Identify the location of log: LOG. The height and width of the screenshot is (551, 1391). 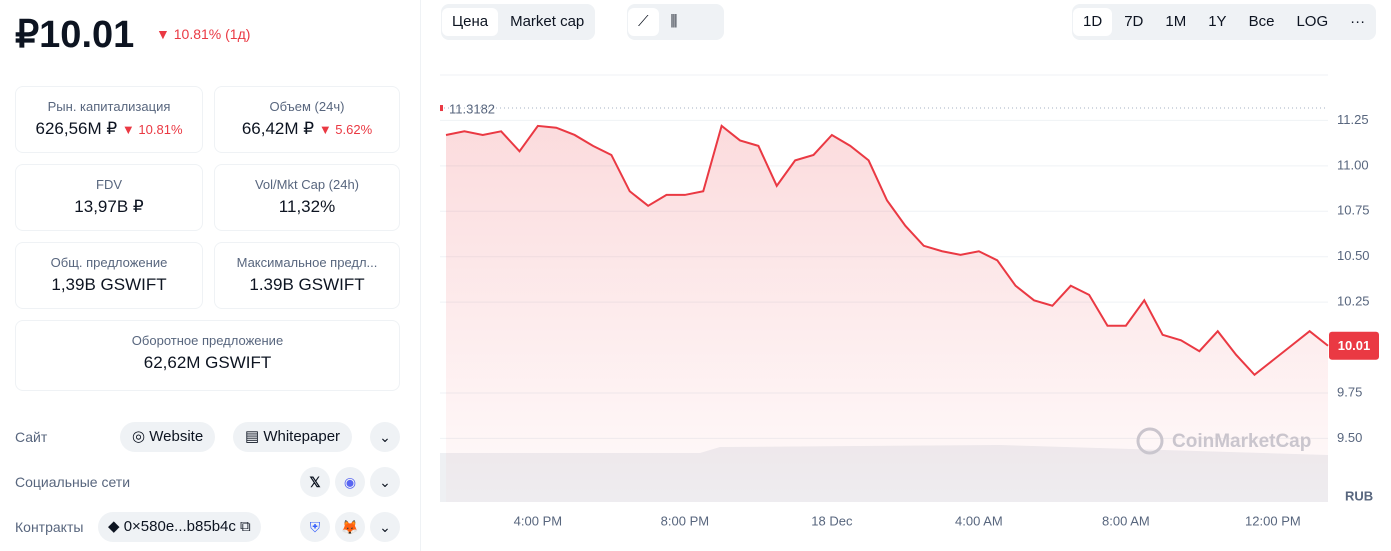
(1312, 21).